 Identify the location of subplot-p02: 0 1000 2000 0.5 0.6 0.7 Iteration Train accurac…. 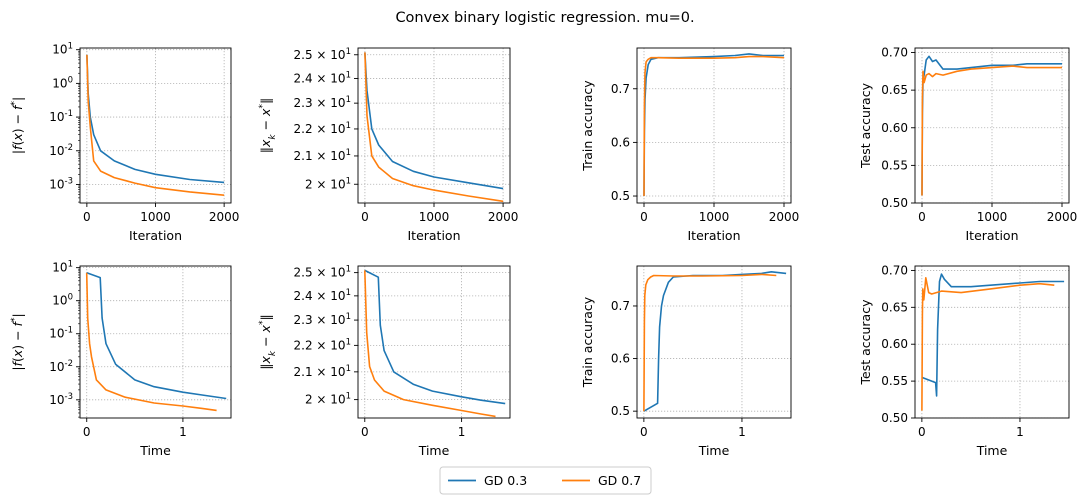
(690, 145).